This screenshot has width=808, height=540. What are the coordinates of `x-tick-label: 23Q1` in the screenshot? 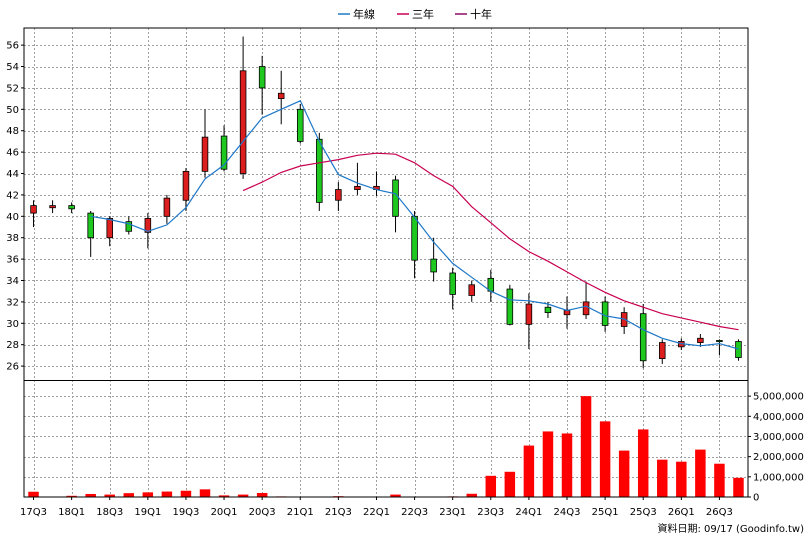 It's located at (452, 512).